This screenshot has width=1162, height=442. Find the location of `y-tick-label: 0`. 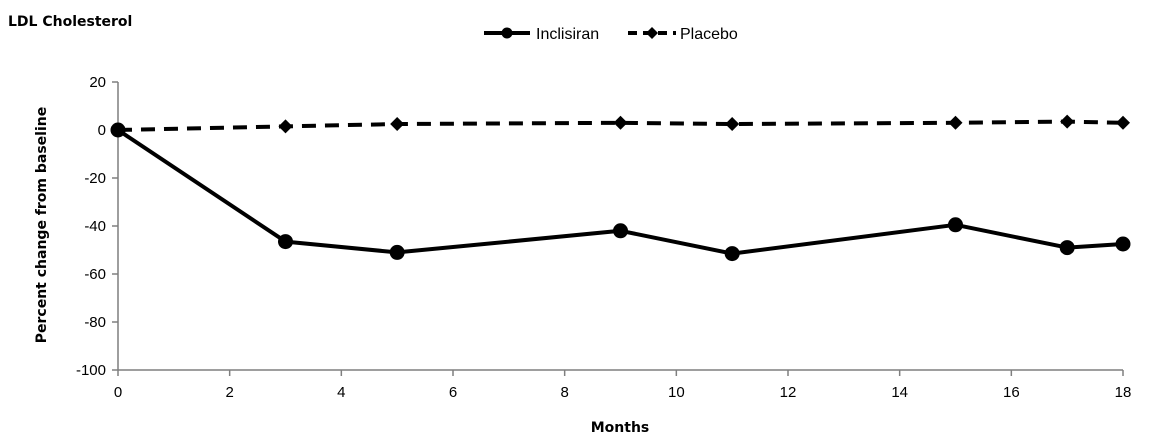

y-tick-label: 0 is located at coordinates (102, 130).